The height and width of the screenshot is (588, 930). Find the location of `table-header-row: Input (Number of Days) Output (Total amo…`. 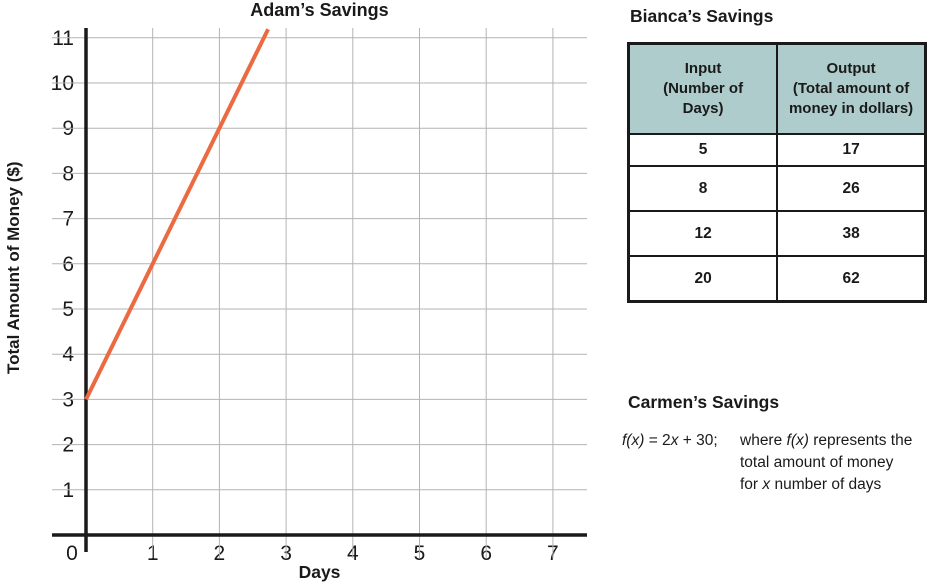

table-header-row: Input (Number of Days) Output (Total amo… is located at coordinates (777, 88).